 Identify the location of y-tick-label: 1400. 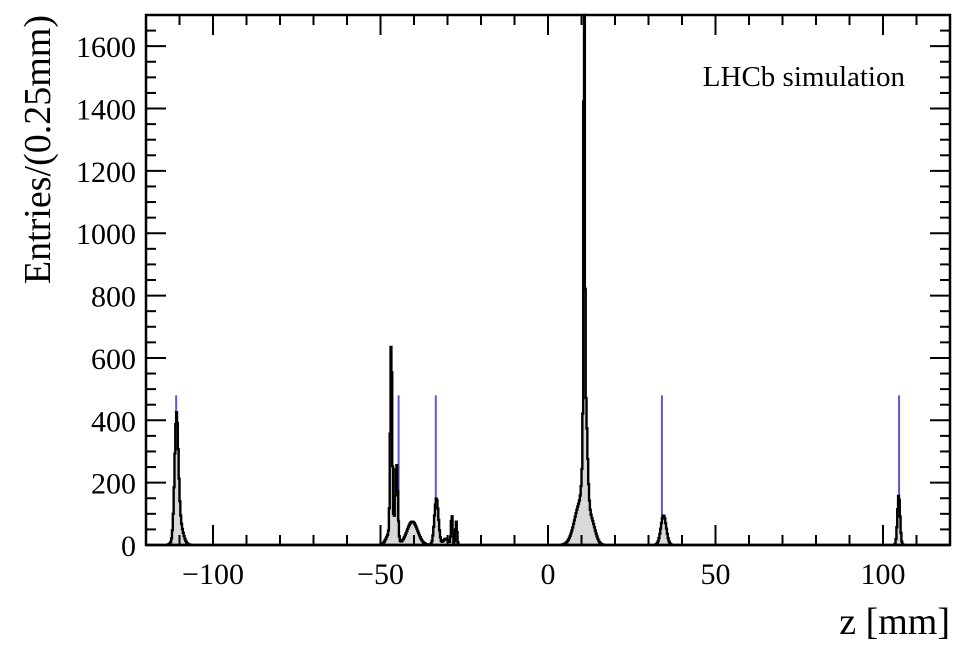
(106, 110).